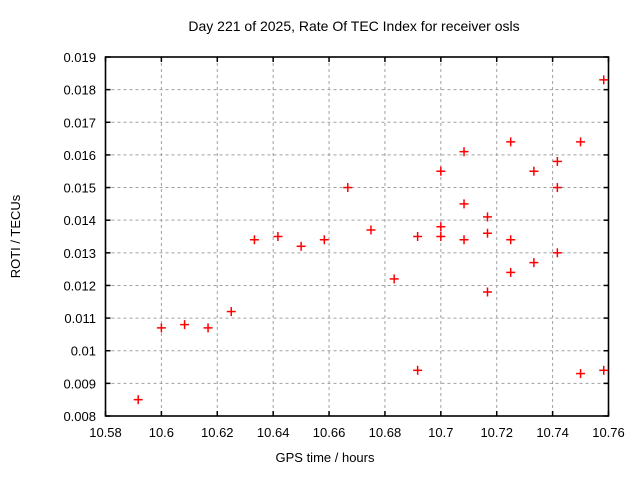 Image resolution: width=640 pixels, height=480 pixels. Describe the element at coordinates (79, 155) in the screenshot. I see `y-tick-label: 0.016` at that location.